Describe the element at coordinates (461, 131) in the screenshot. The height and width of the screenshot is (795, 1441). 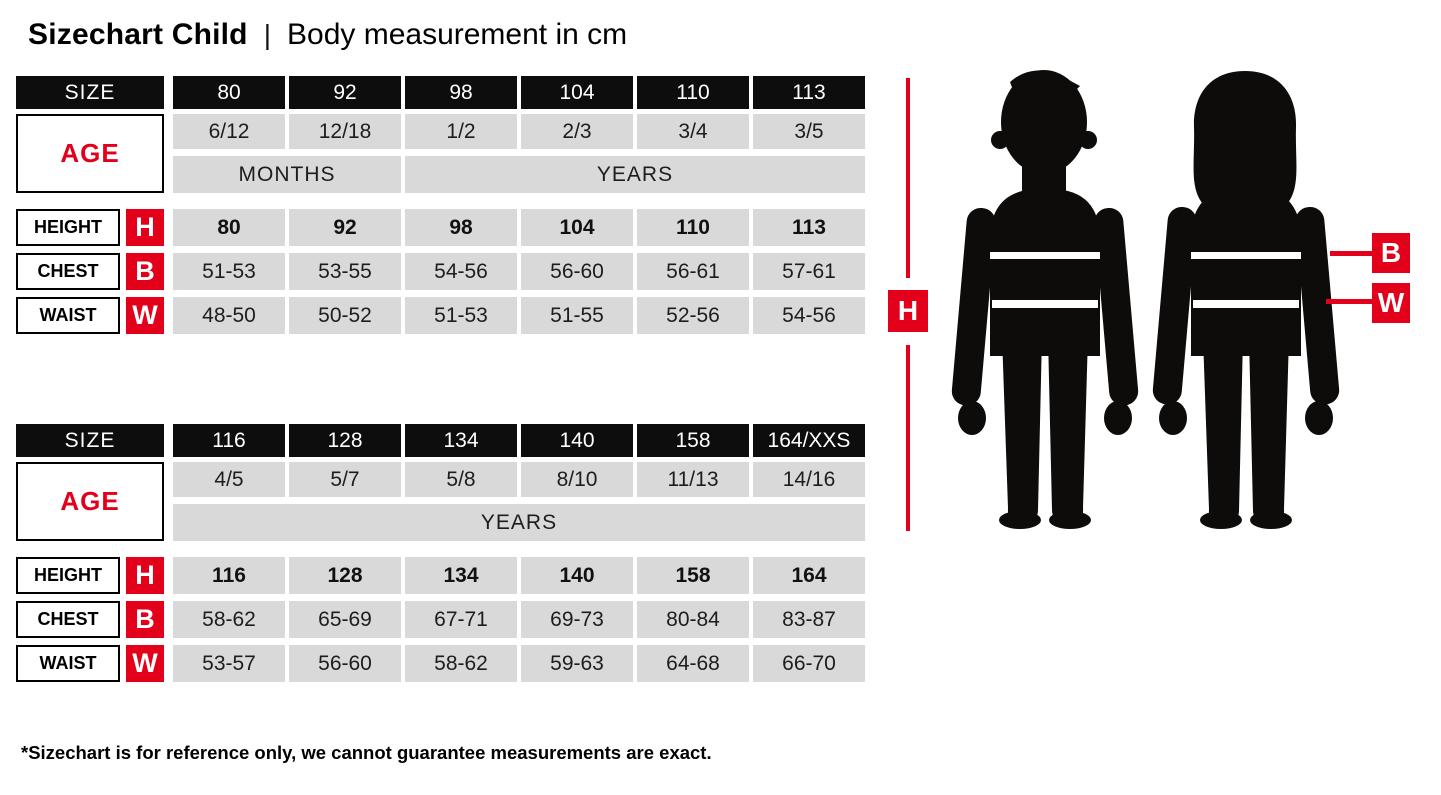
I see `age-cell: 1/2` at that location.